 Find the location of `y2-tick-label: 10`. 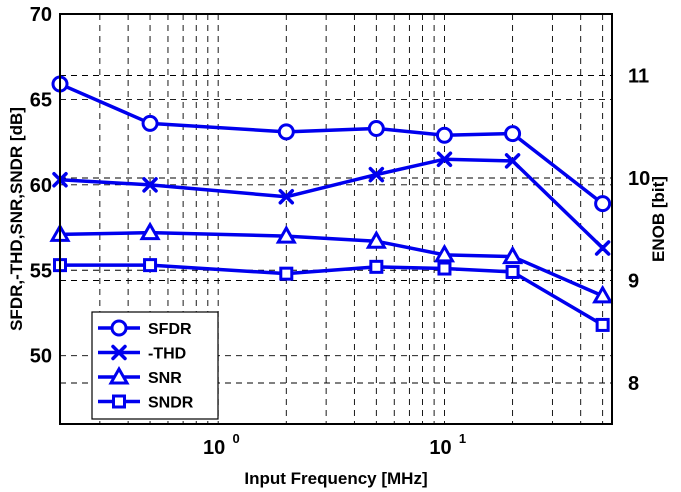

y2-tick-label: 10 is located at coordinates (639, 179).